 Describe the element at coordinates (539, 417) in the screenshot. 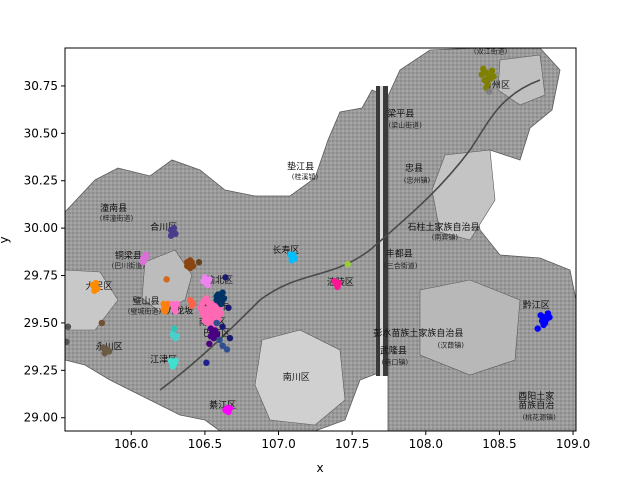

I see `map-label: (桃花源镇)` at that location.